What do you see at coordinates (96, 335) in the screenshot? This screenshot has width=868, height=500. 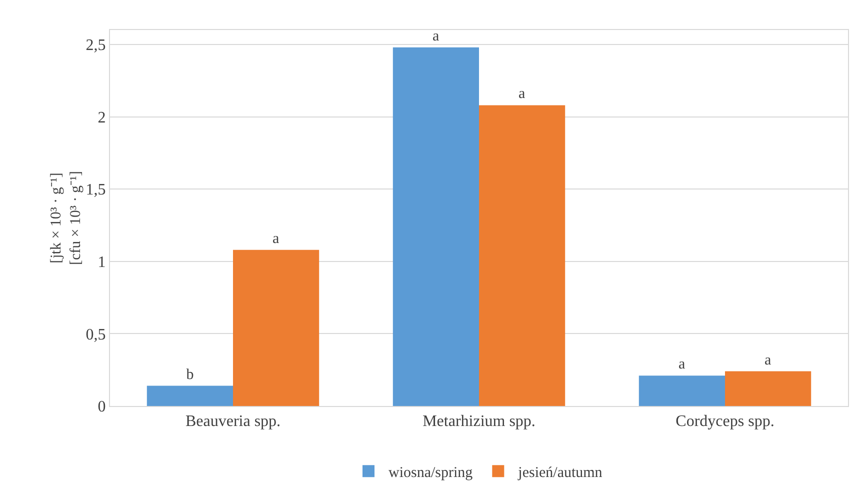 I see `y-tick-label: 0,5` at bounding box center [96, 335].